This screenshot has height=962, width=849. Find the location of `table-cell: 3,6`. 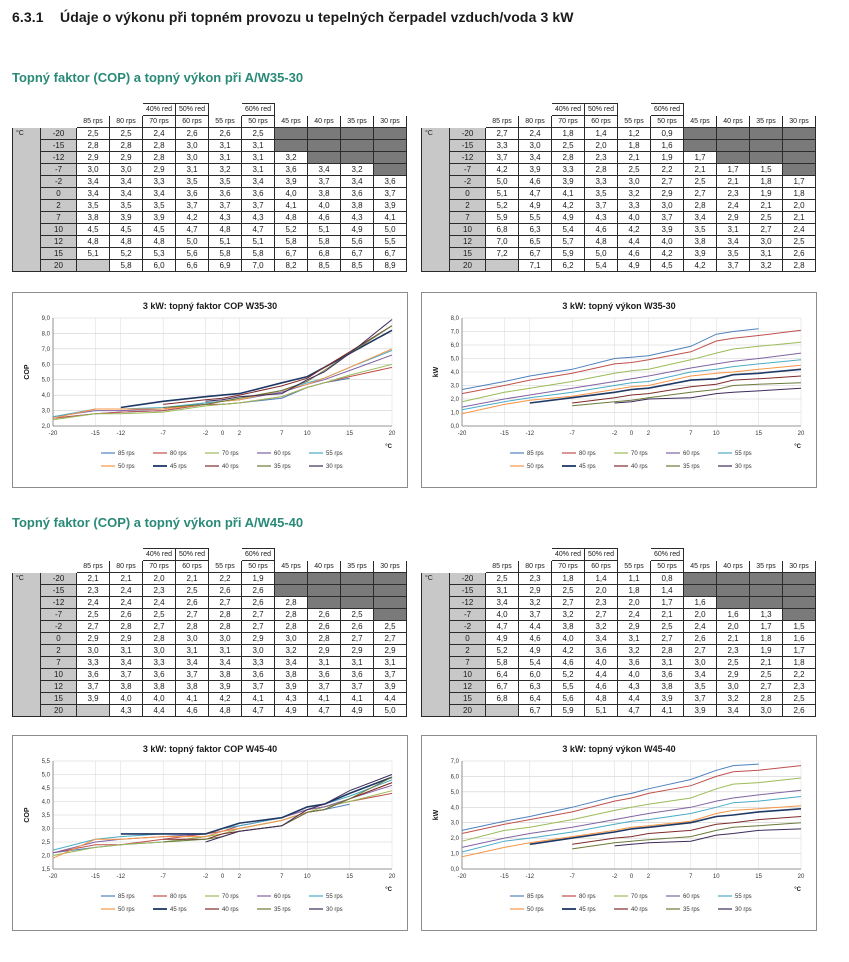

table-cell: 3,6 is located at coordinates (258, 193).